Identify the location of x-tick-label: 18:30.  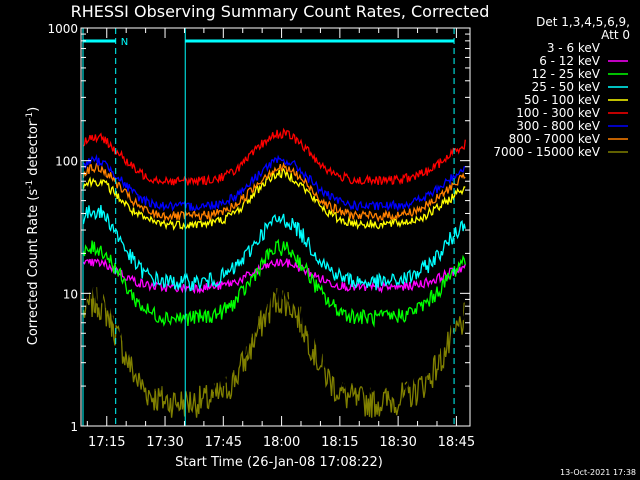
(397, 442).